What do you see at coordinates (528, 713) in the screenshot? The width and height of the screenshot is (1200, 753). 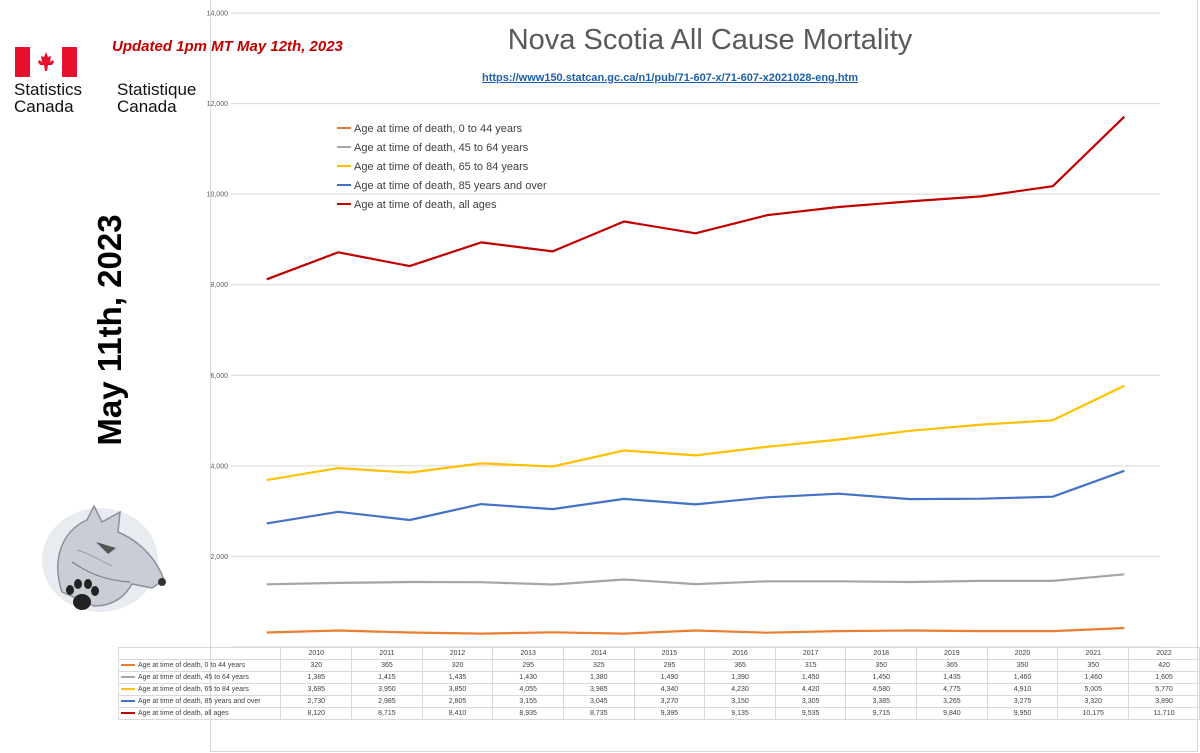 I see `table-cell: 8,935` at bounding box center [528, 713].